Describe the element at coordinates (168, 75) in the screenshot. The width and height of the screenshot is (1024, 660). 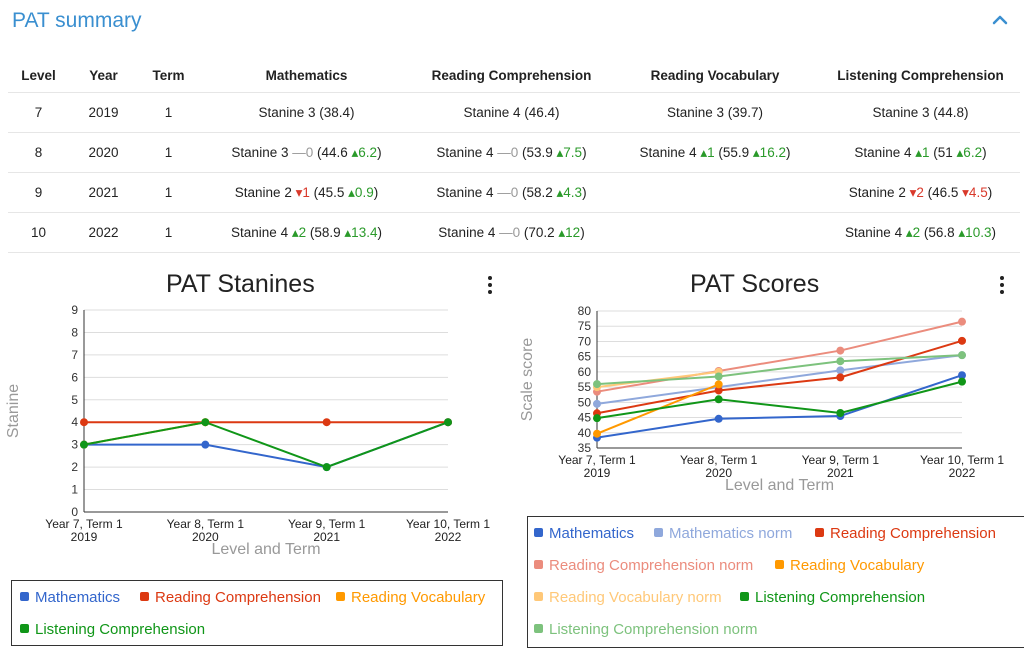
I see `column-header: Term` at that location.